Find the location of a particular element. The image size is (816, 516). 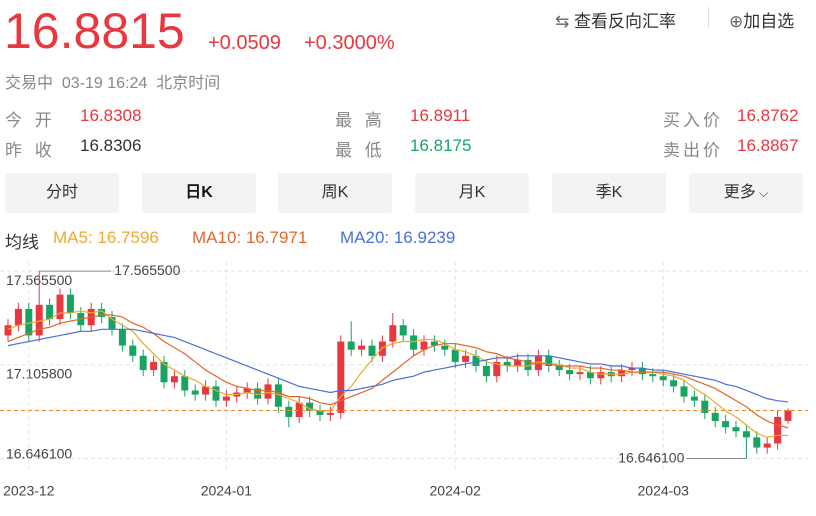

time: 03-19 16:24 is located at coordinates (104, 83).